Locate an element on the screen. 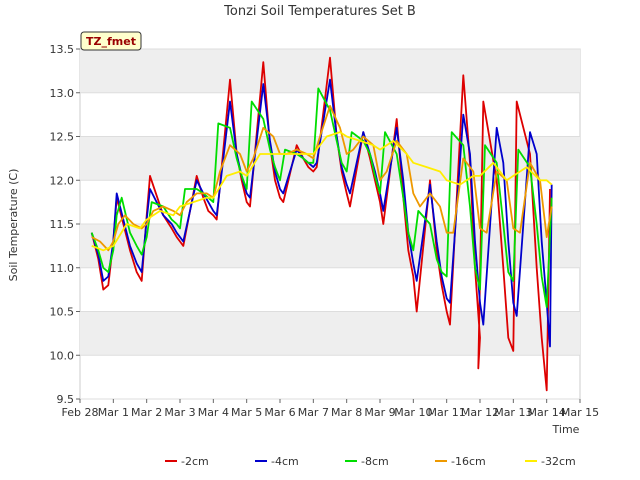 The height and width of the screenshot is (480, 640). legend: -2cm -4cm -8cm -16cm -32cm is located at coordinates (370, 461).